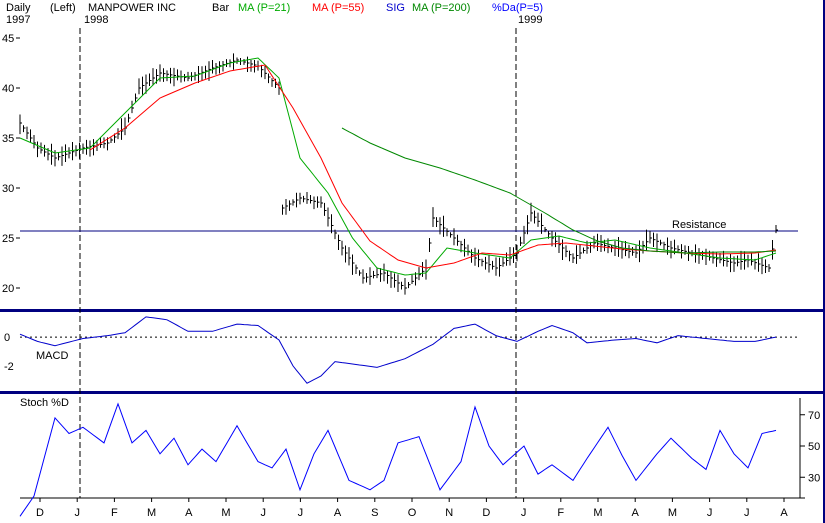  What do you see at coordinates (412, 310) in the screenshot?
I see `divider-top` at bounding box center [412, 310].